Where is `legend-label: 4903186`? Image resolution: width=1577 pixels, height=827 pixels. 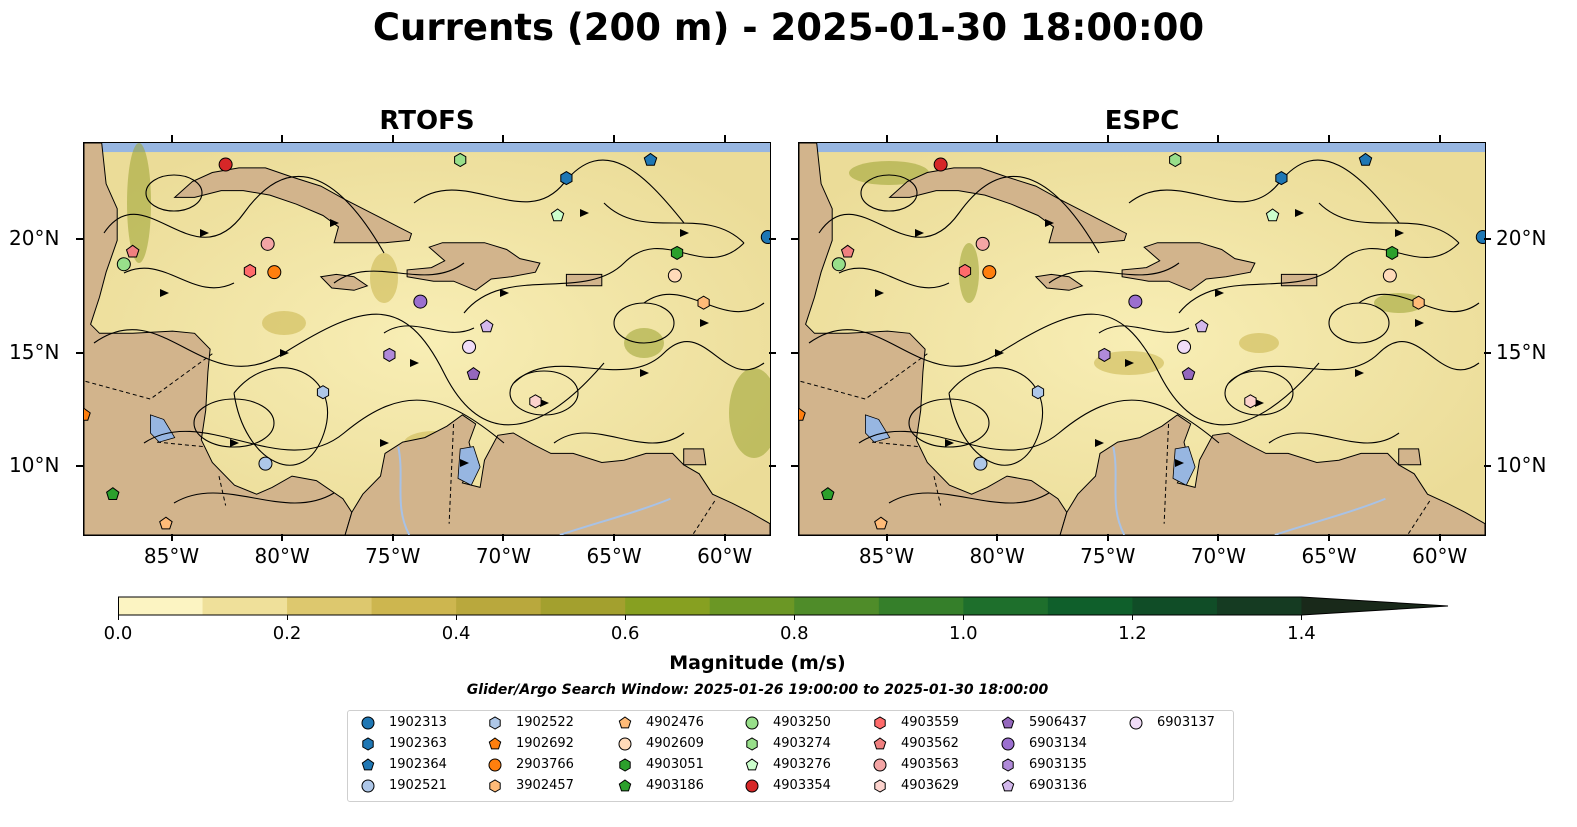 legend-label: 4903186 is located at coordinates (675, 785).